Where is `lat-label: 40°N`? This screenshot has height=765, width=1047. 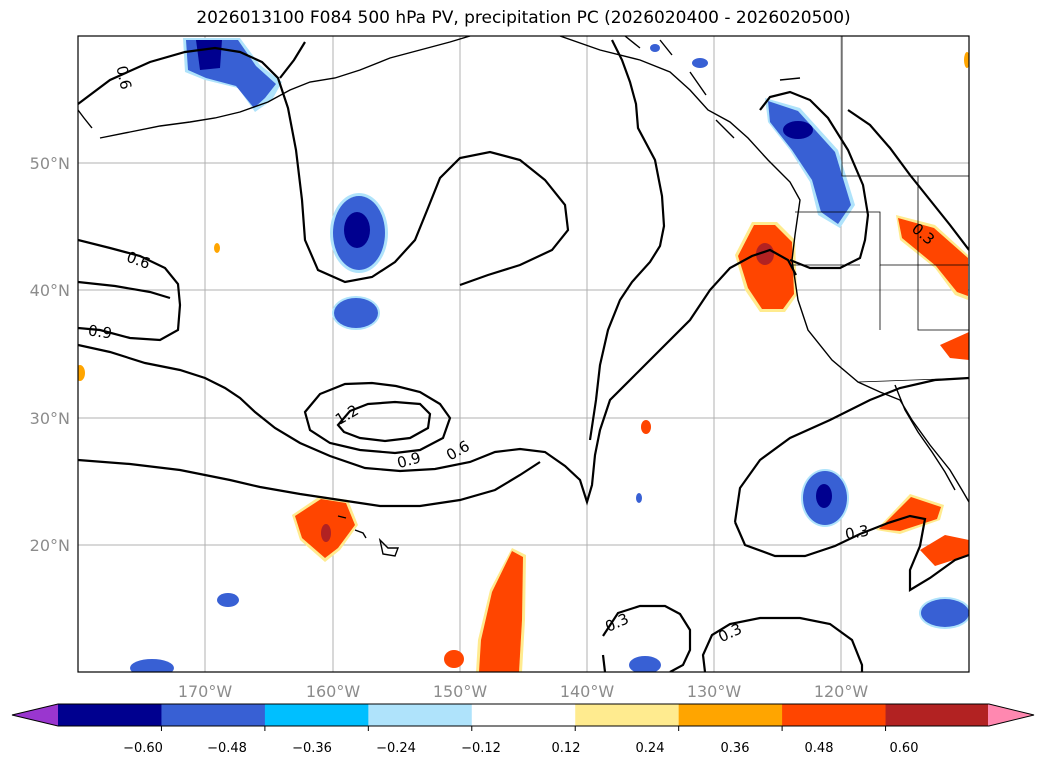
lat-label: 40°N is located at coordinates (50, 290).